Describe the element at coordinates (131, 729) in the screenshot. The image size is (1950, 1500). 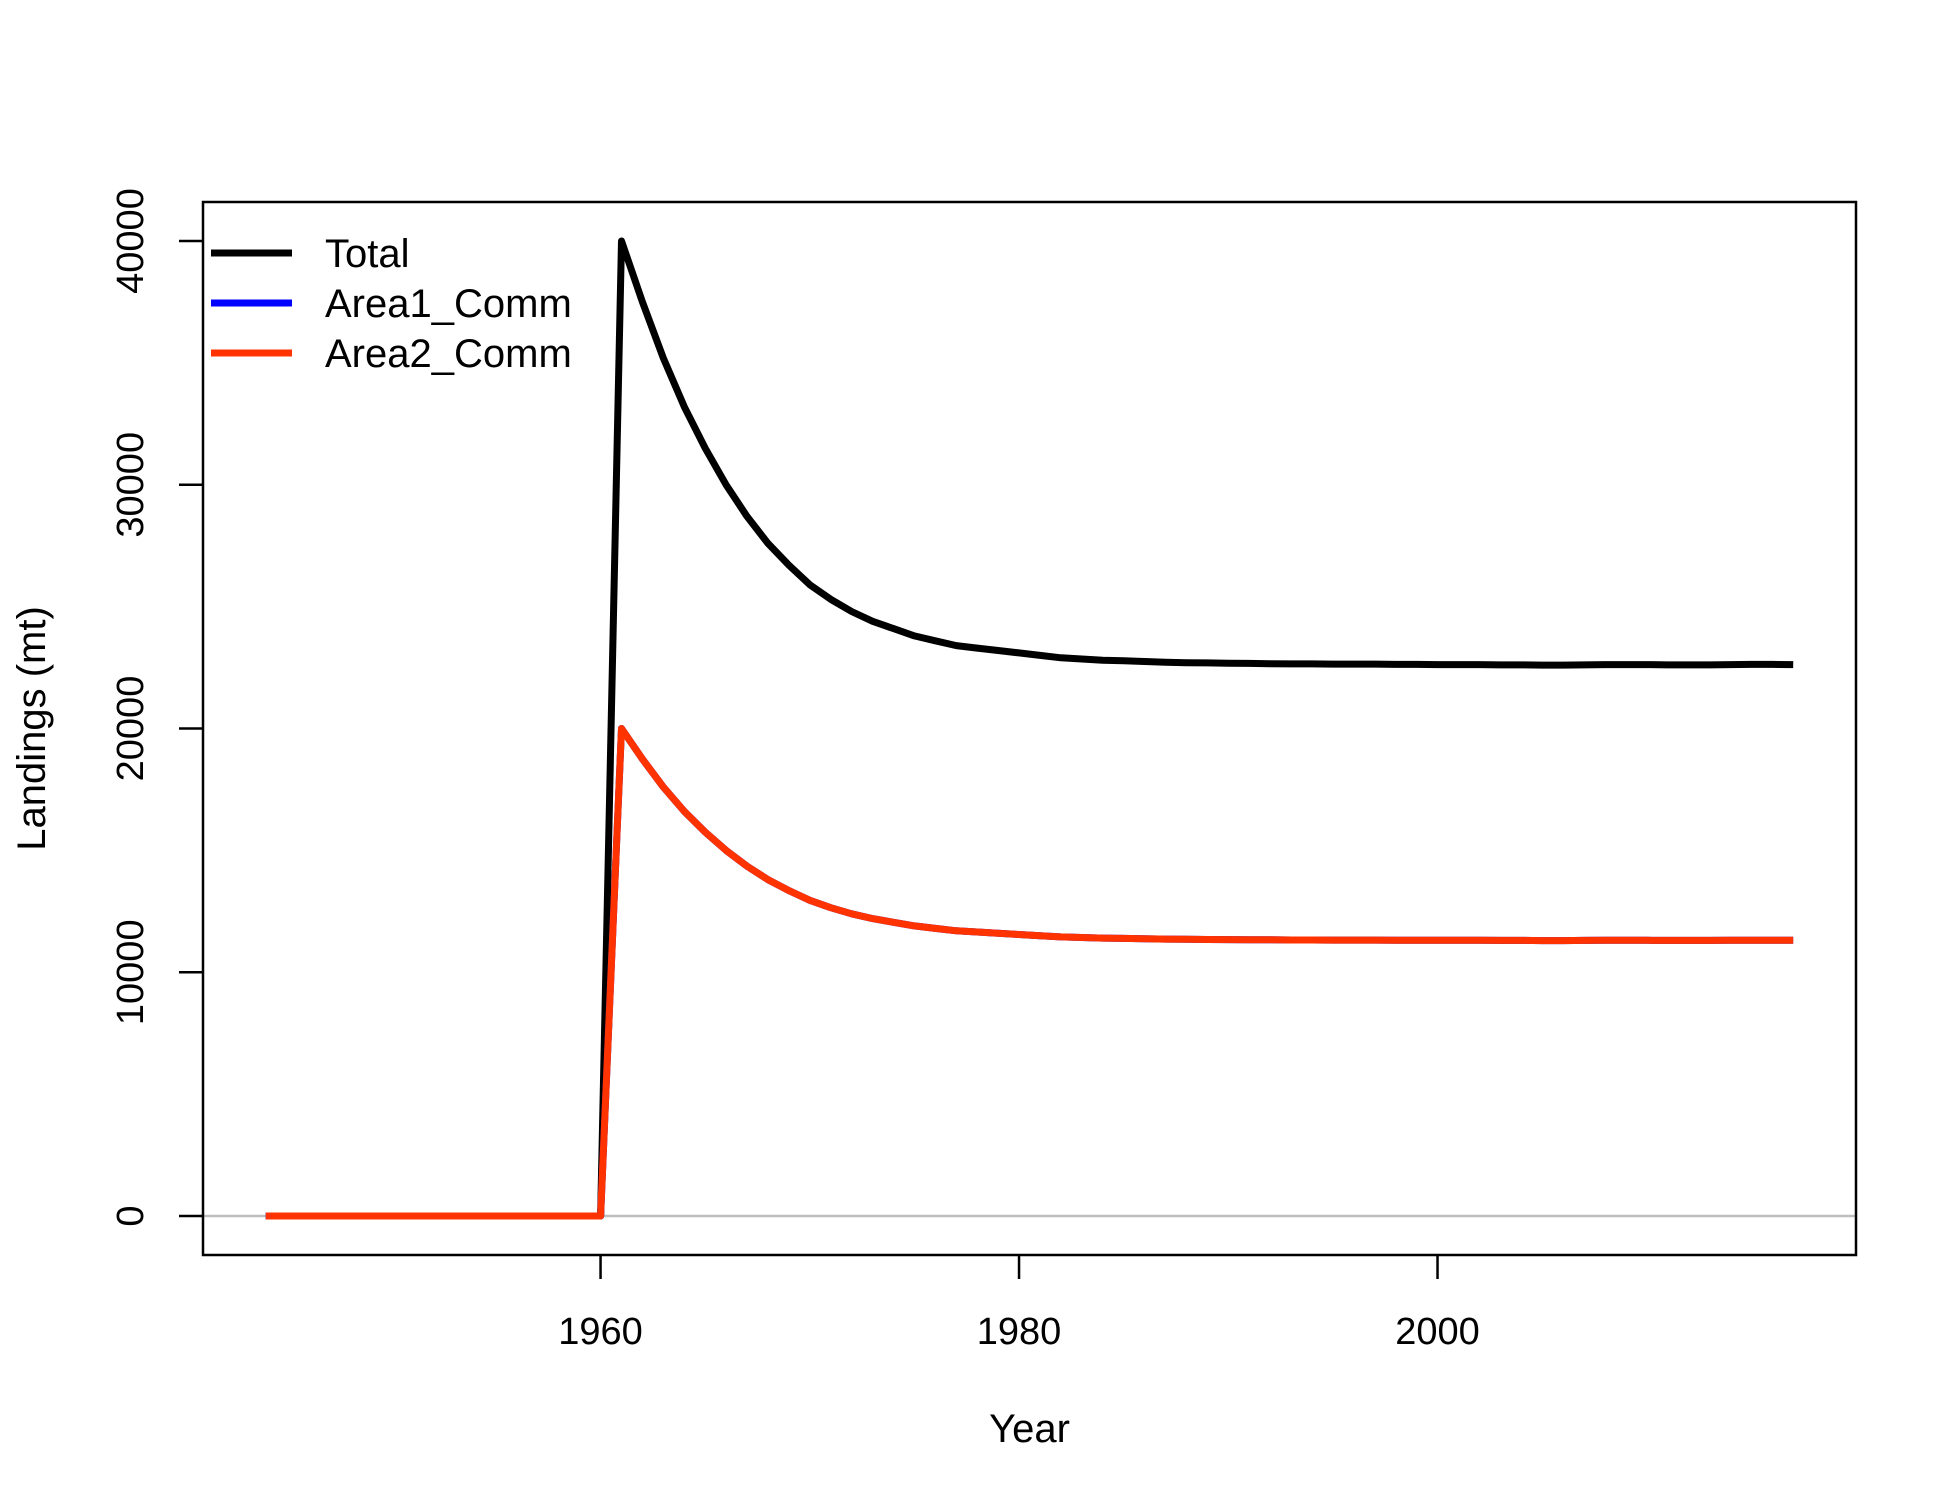
I see `y-tick-label: 20000` at that location.